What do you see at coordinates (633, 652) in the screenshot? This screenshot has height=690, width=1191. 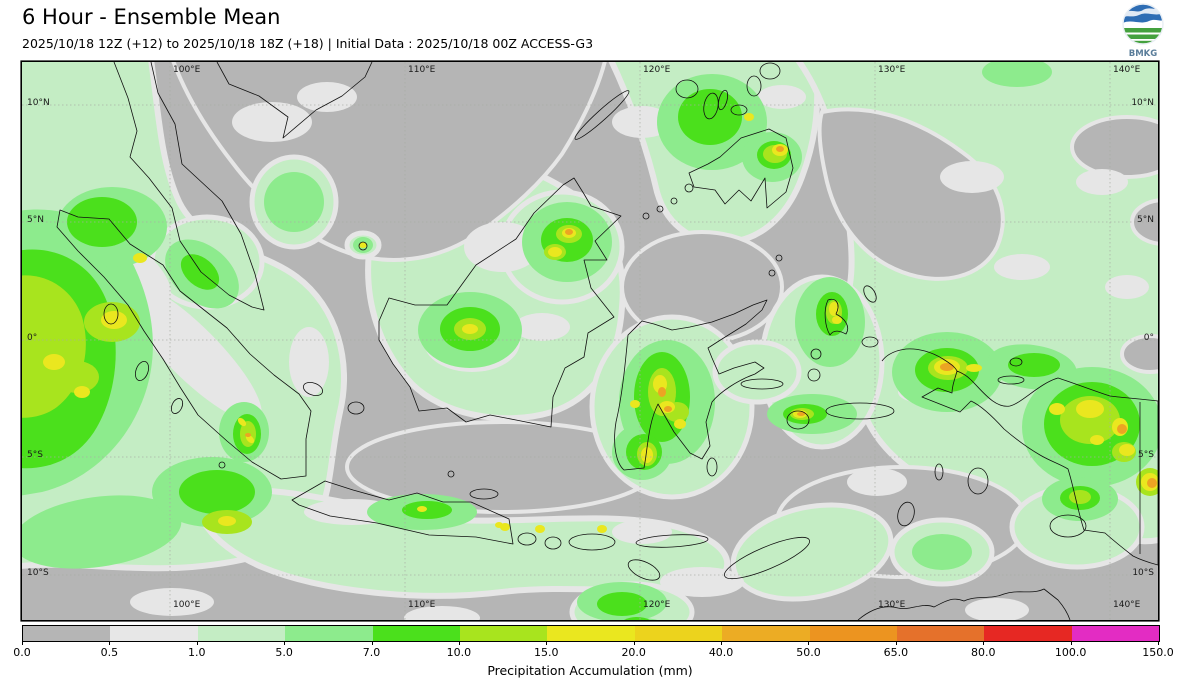 I see `colorbar-tick-label: 20.0` at bounding box center [633, 652].